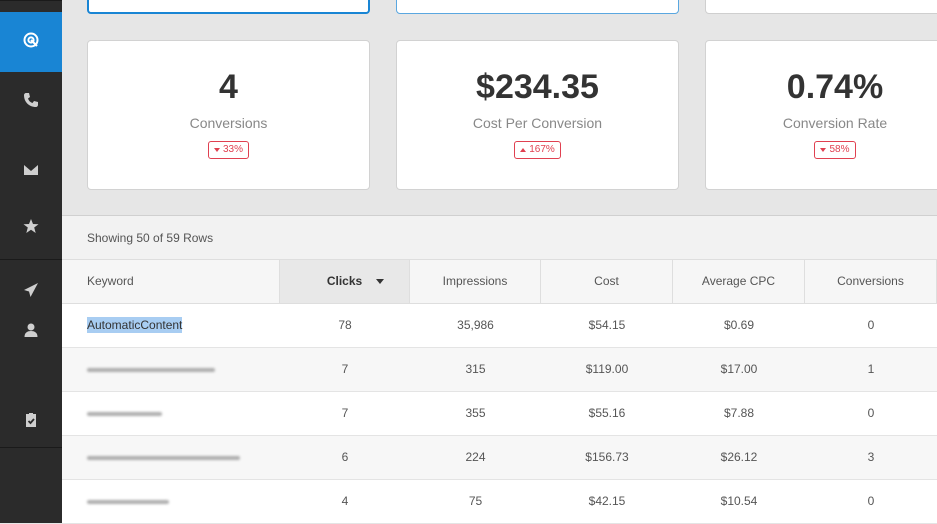 Image resolution: width=937 pixels, height=524 pixels. I want to click on sidebar, so click(31, 261).